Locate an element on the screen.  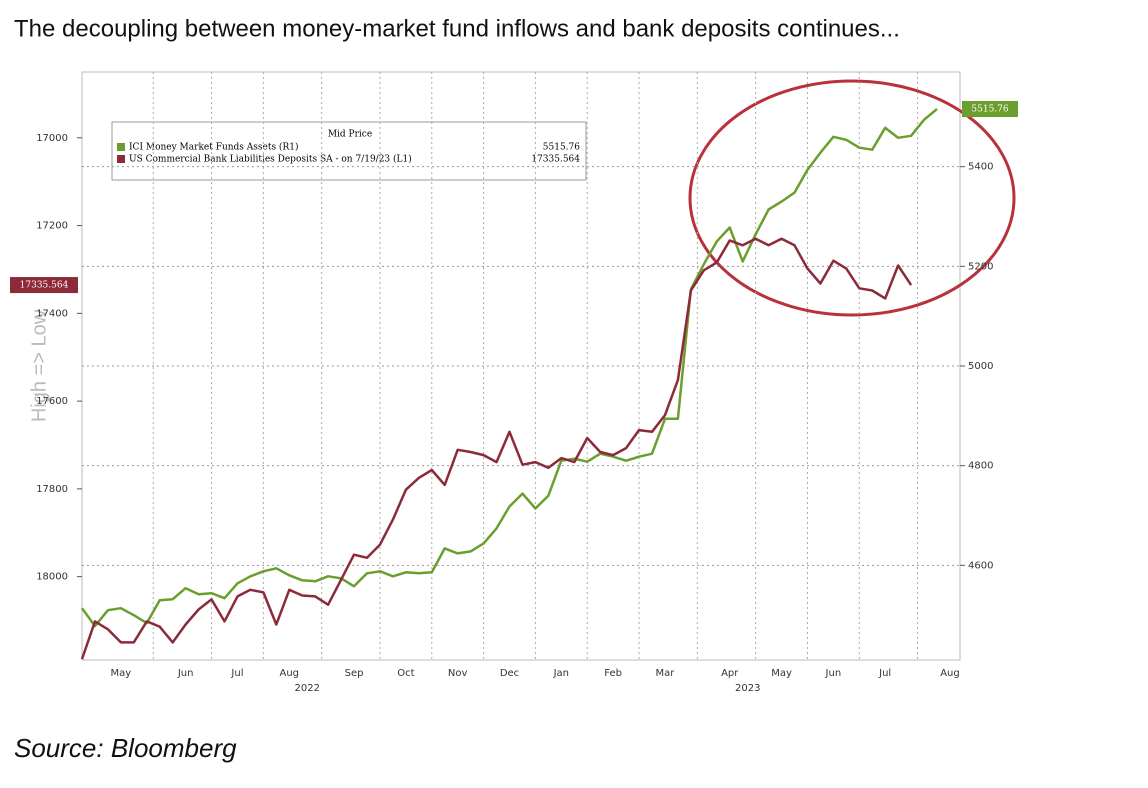
value-tag-label: 17335.564 is located at coordinates (44, 286).